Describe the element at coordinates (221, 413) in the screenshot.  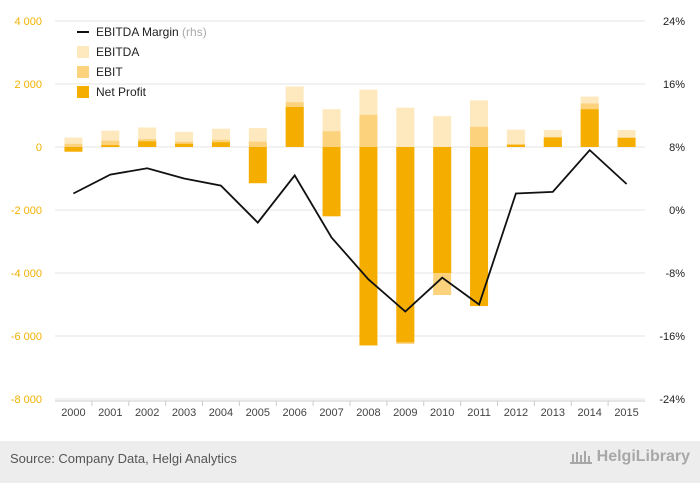
I see `x-tick-label: 2004` at that location.